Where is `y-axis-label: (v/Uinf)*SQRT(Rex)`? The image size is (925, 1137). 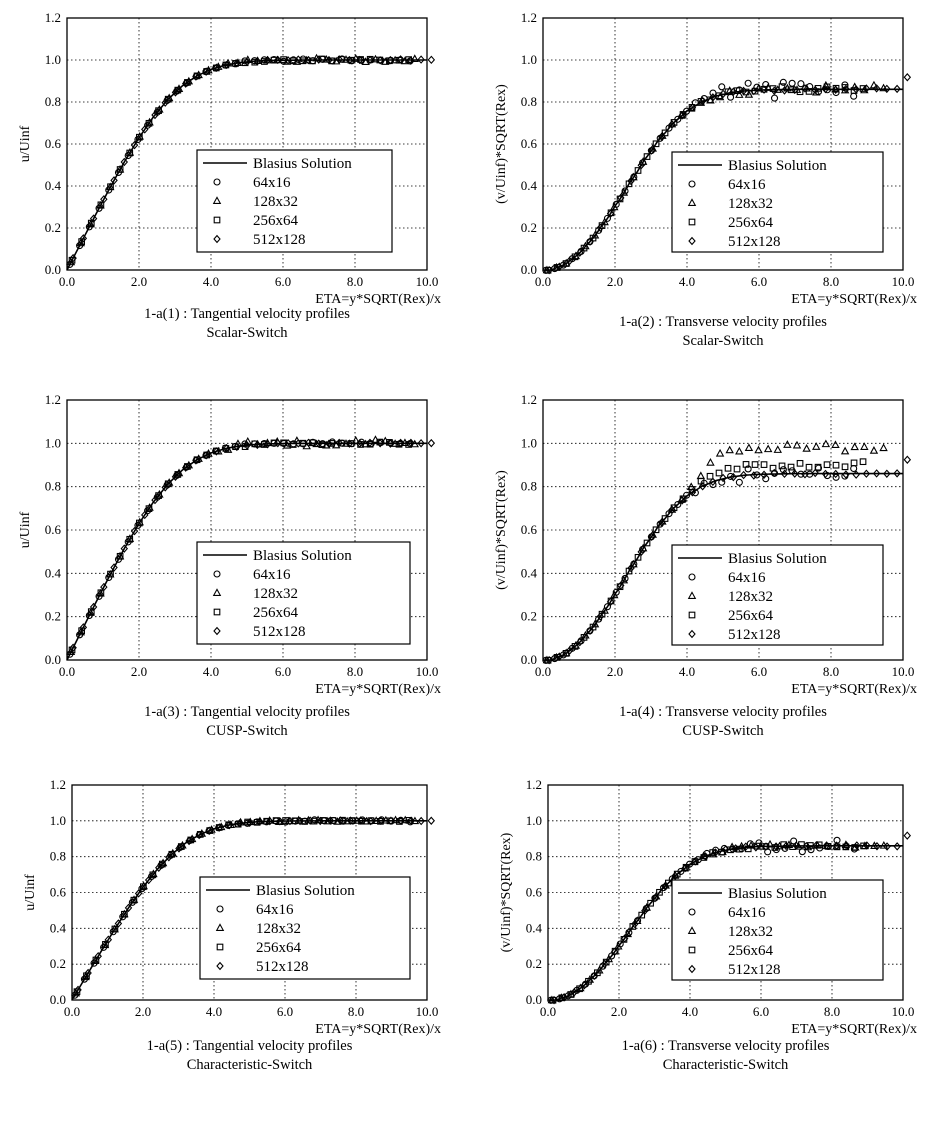 y-axis-label: (v/Uinf)*SQRT(Rex) is located at coordinates (501, 530).